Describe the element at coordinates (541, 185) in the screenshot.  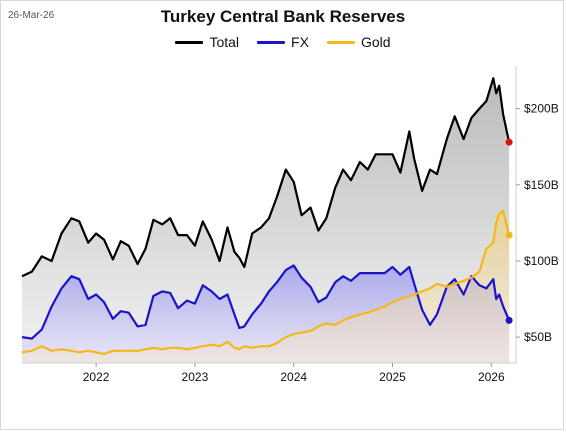
I see `y-tick-label: $150B` at that location.